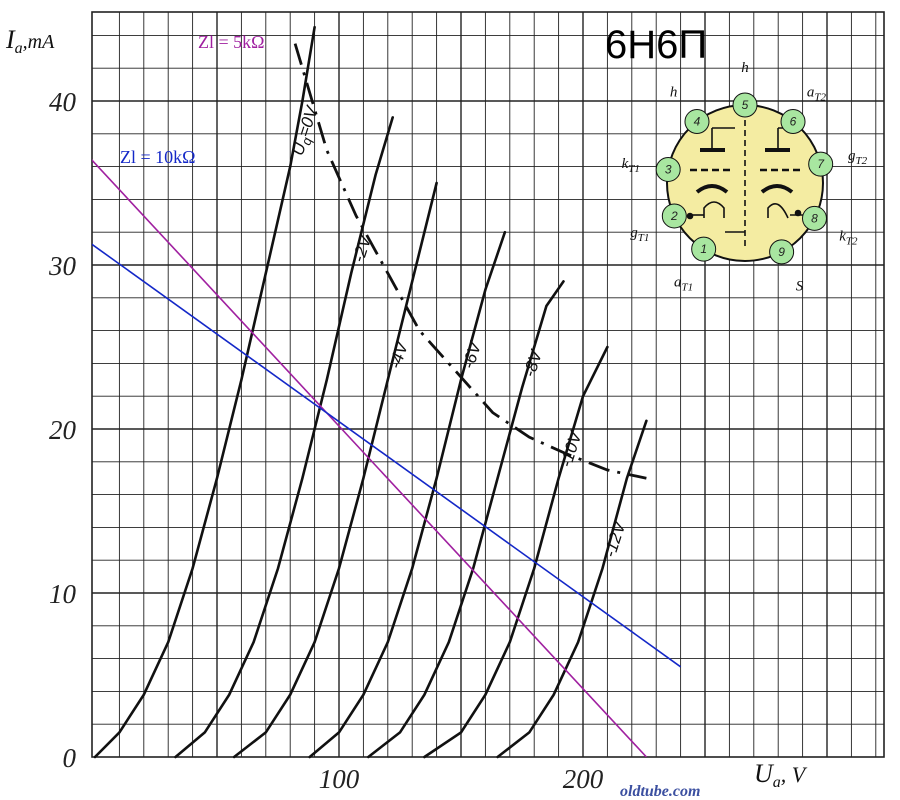 The image size is (900, 800). What do you see at coordinates (70, 758) in the screenshot?
I see `y-tick-label: 0` at bounding box center [70, 758].